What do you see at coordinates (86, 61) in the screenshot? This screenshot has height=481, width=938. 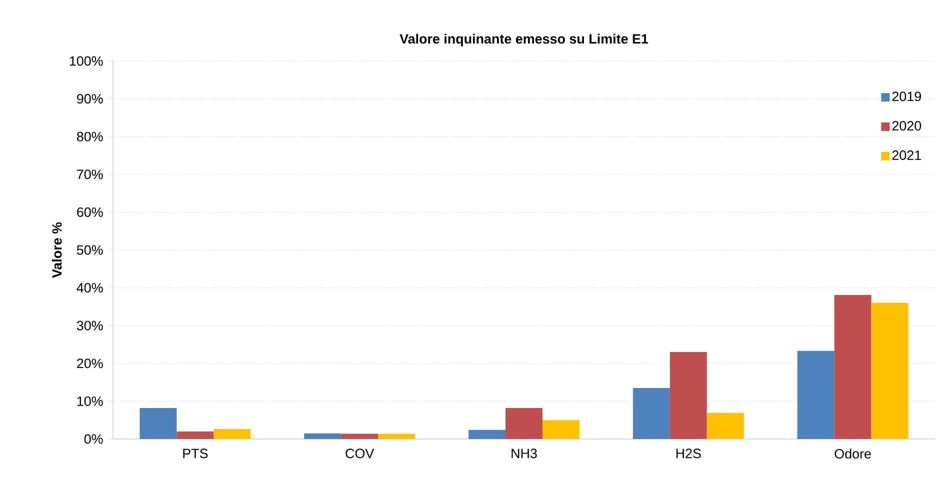 I see `y-tick-label: 100%` at bounding box center [86, 61].